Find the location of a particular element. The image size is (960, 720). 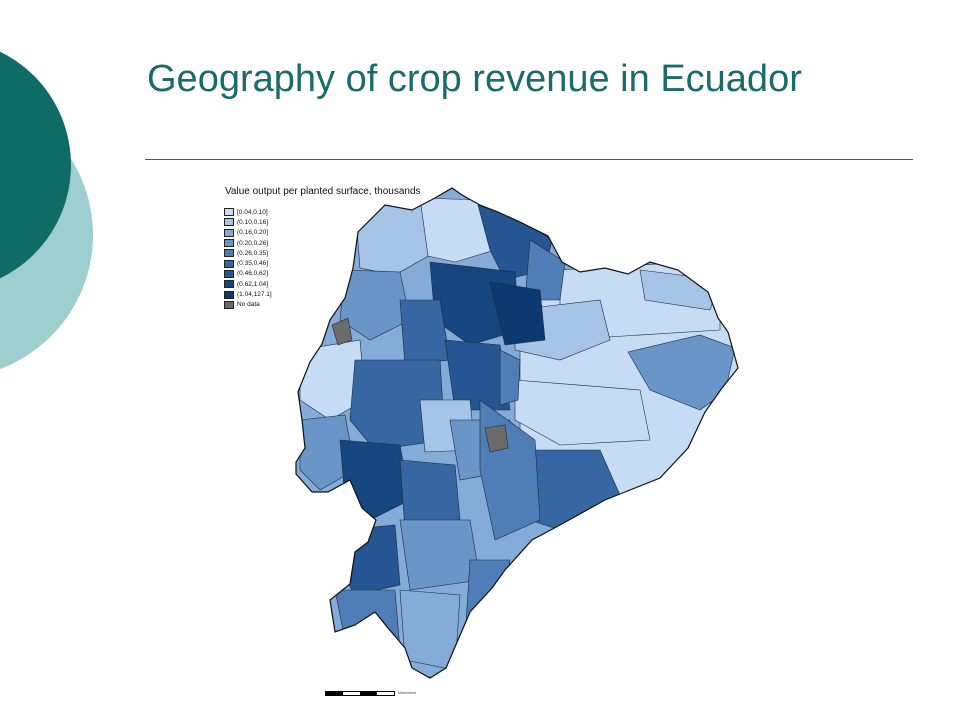

legend-item: (1.04,127.1] is located at coordinates (248, 294).